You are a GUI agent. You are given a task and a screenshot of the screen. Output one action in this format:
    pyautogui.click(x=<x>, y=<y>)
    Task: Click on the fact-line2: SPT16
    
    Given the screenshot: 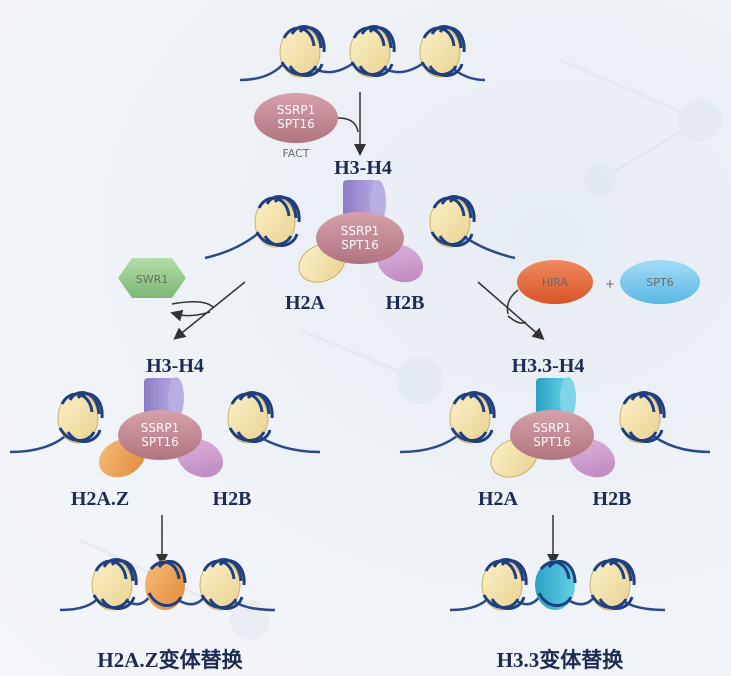 What is the action you would take?
    pyautogui.click(x=295, y=124)
    